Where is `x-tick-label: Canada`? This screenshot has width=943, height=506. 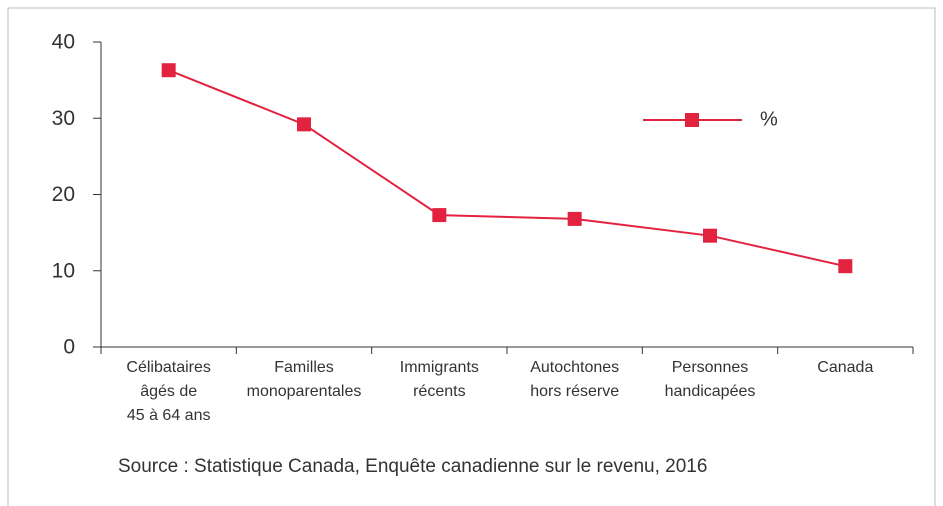
x-tick-label: Canada is located at coordinates (845, 367).